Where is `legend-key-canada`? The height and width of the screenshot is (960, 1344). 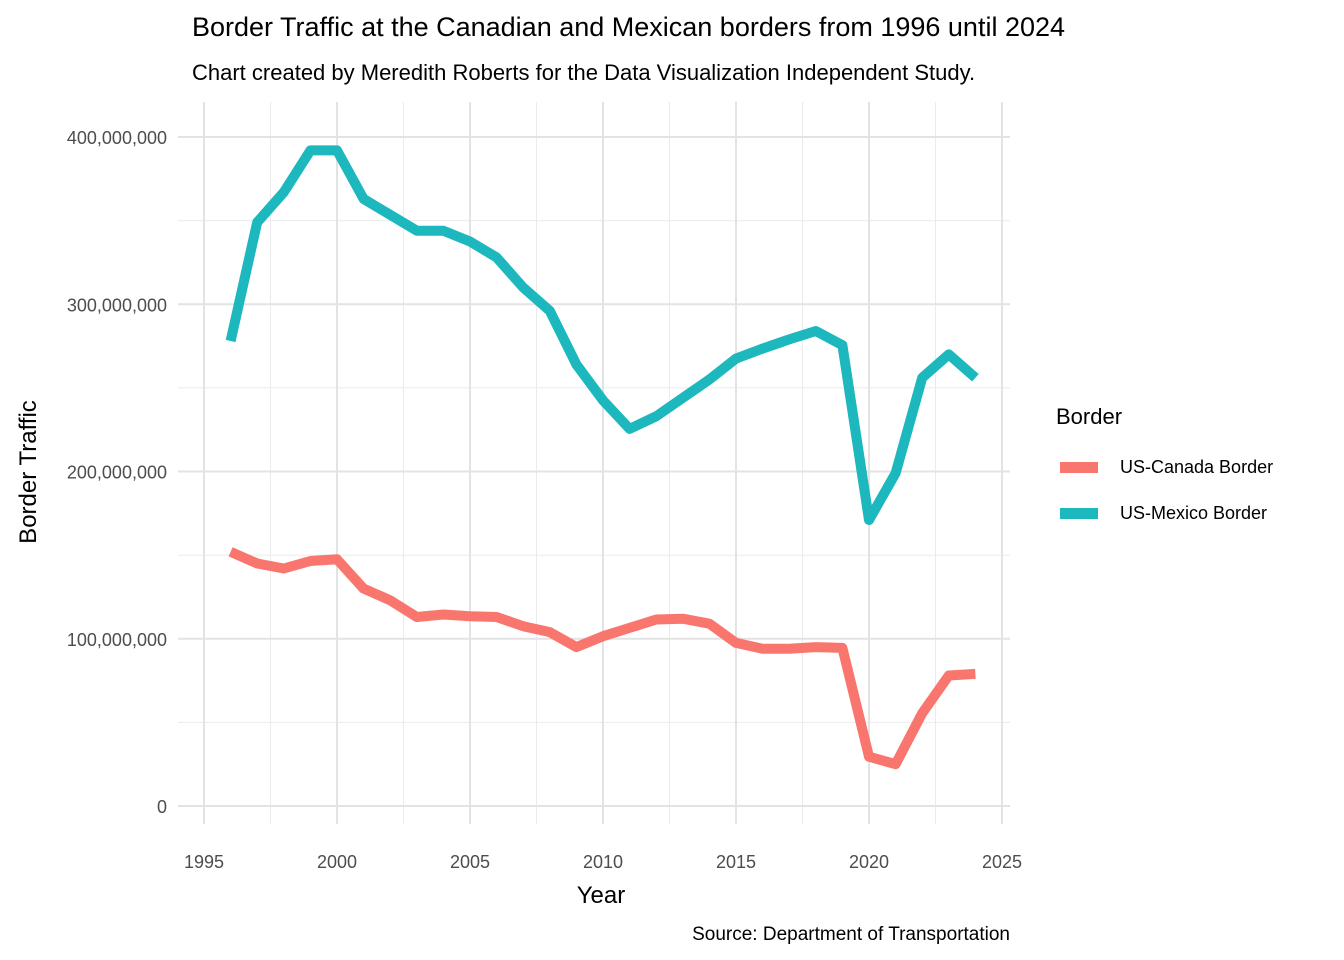
legend-key-canada is located at coordinates (1079, 467).